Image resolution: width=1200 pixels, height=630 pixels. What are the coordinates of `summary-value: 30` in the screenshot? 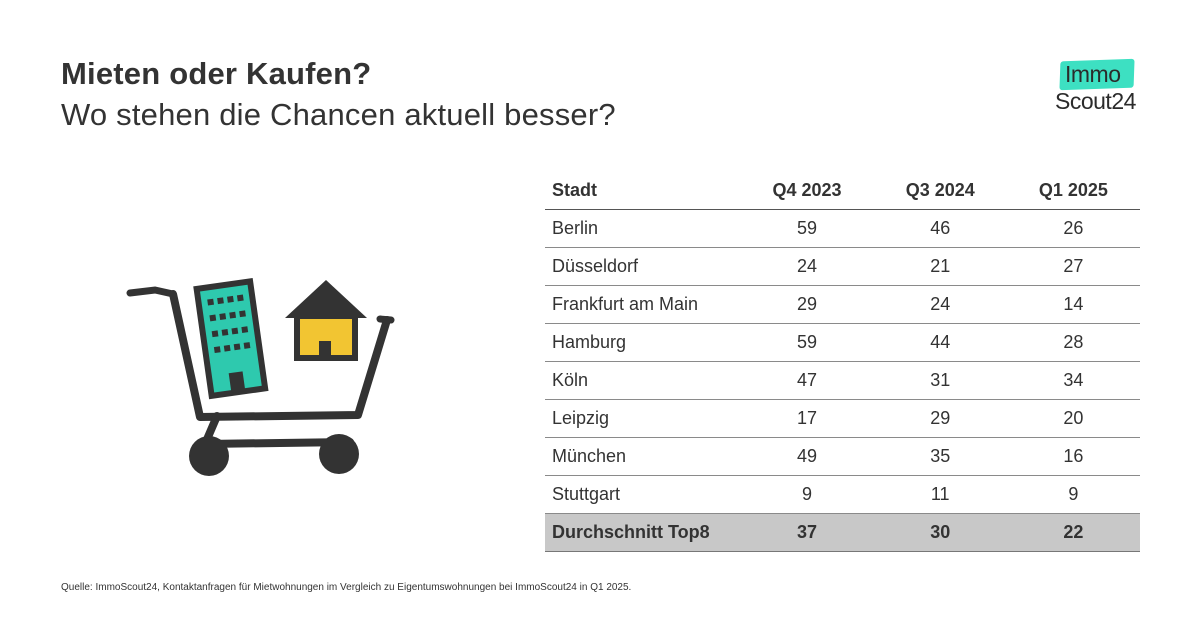 It's located at (940, 532).